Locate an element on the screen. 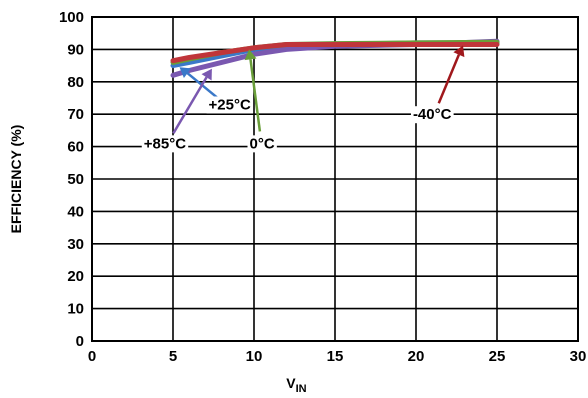 The width and height of the screenshot is (588, 398). y-tick-label: 20 is located at coordinates (75, 276).